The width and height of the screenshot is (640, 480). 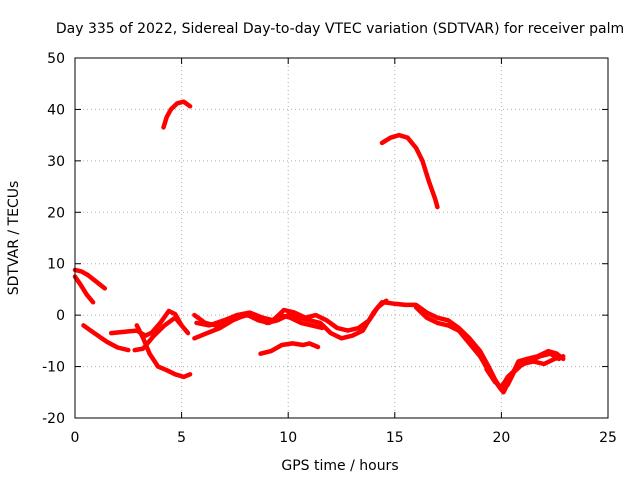 I want to click on y-tick-label: -10, so click(x=53, y=368).